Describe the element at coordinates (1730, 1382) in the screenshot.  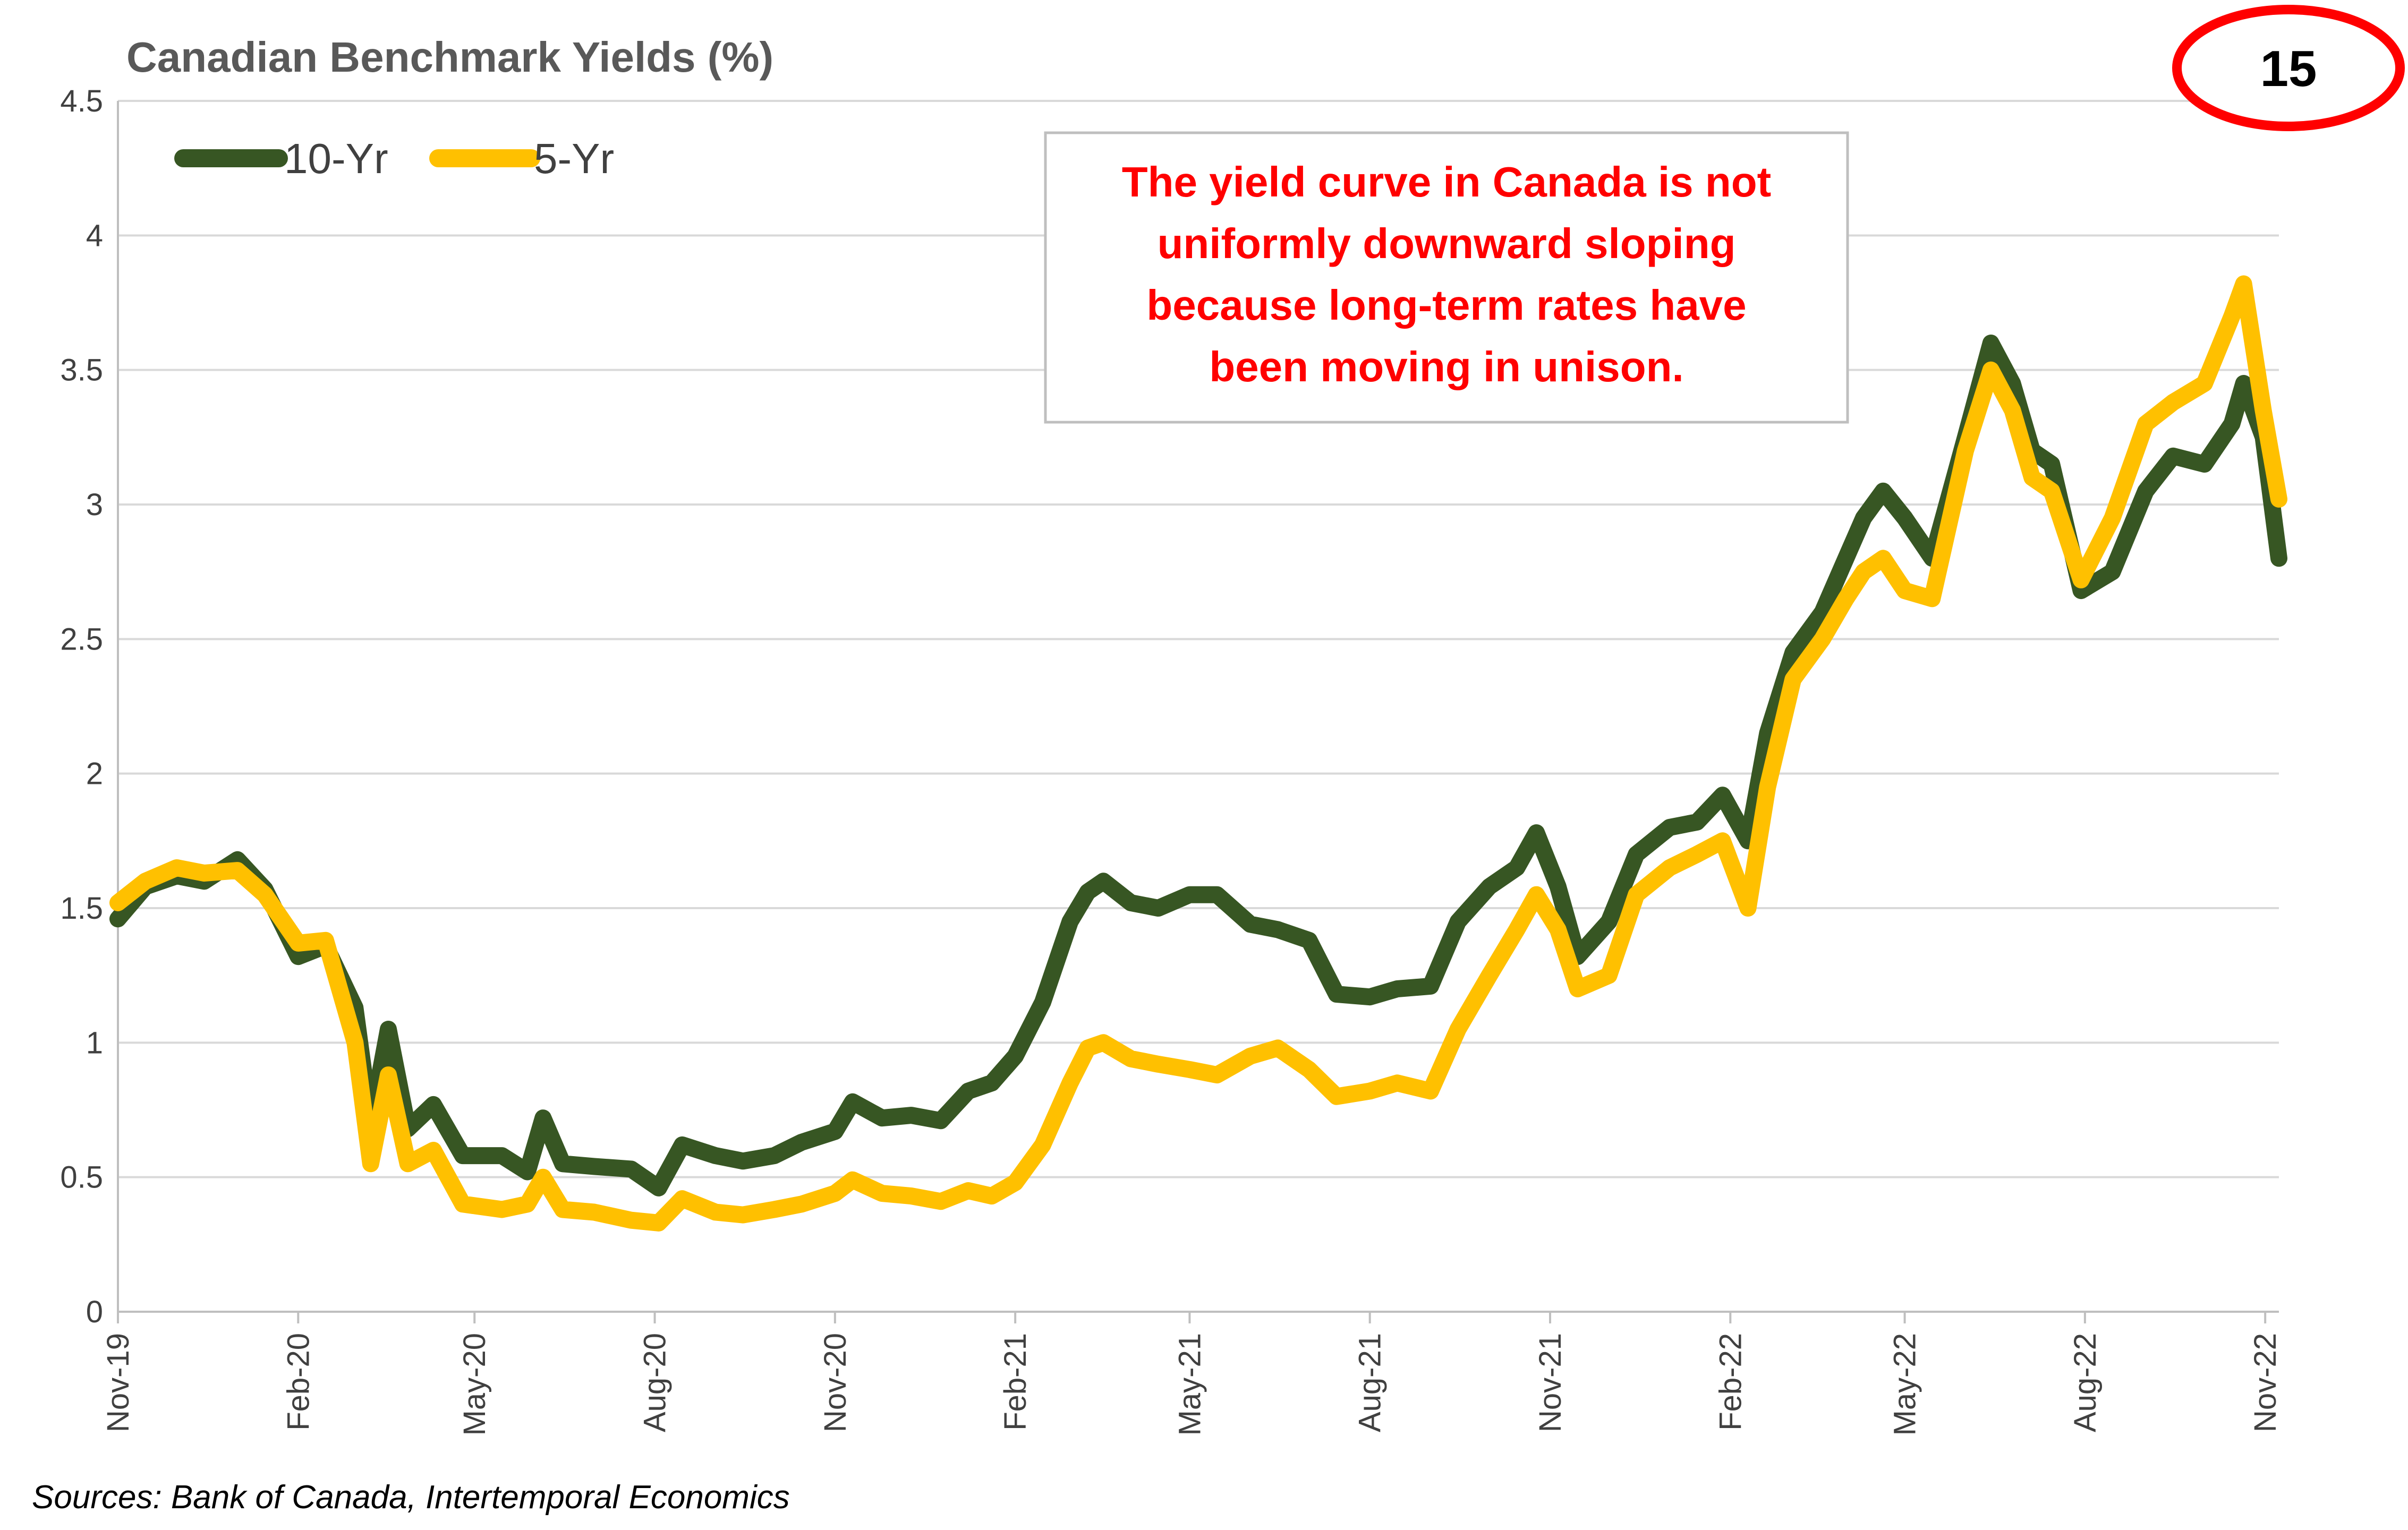
I see `x-tick-label: Feb-22` at that location.